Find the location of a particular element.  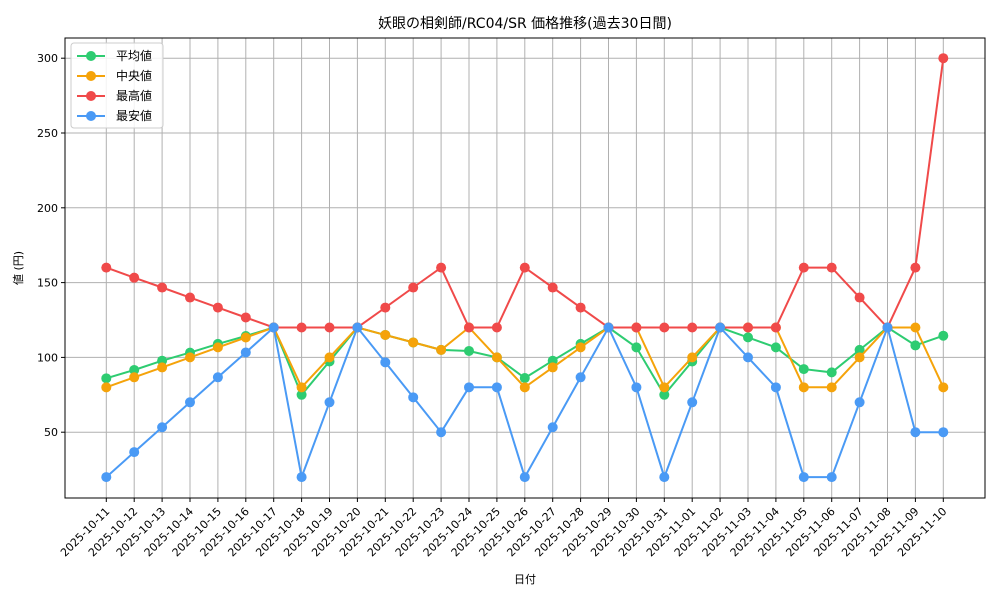

legend-label: 平均値 is located at coordinates (134, 55).